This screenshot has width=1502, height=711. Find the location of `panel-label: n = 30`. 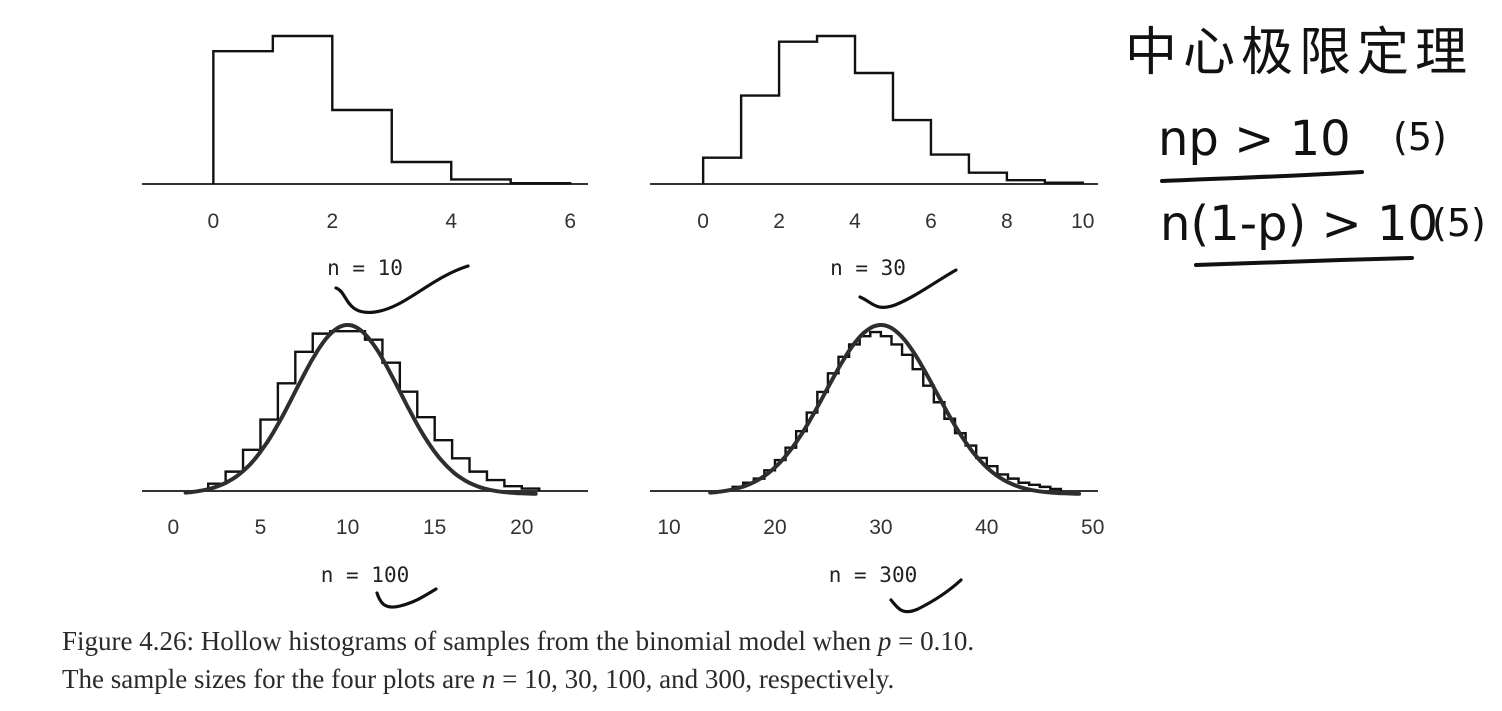

panel-label: n = 30 is located at coordinates (868, 268).